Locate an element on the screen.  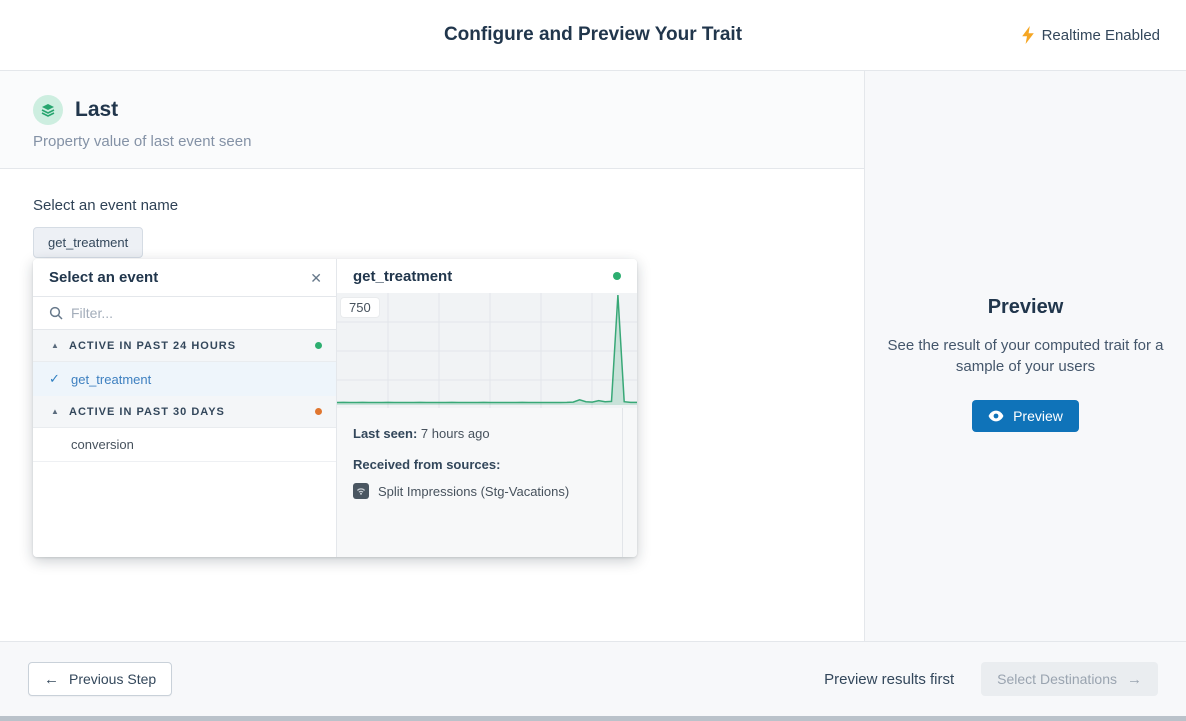
event-group-header: ▲ ACTIVE IN PAST 30 DAYS is located at coordinates (184, 412).